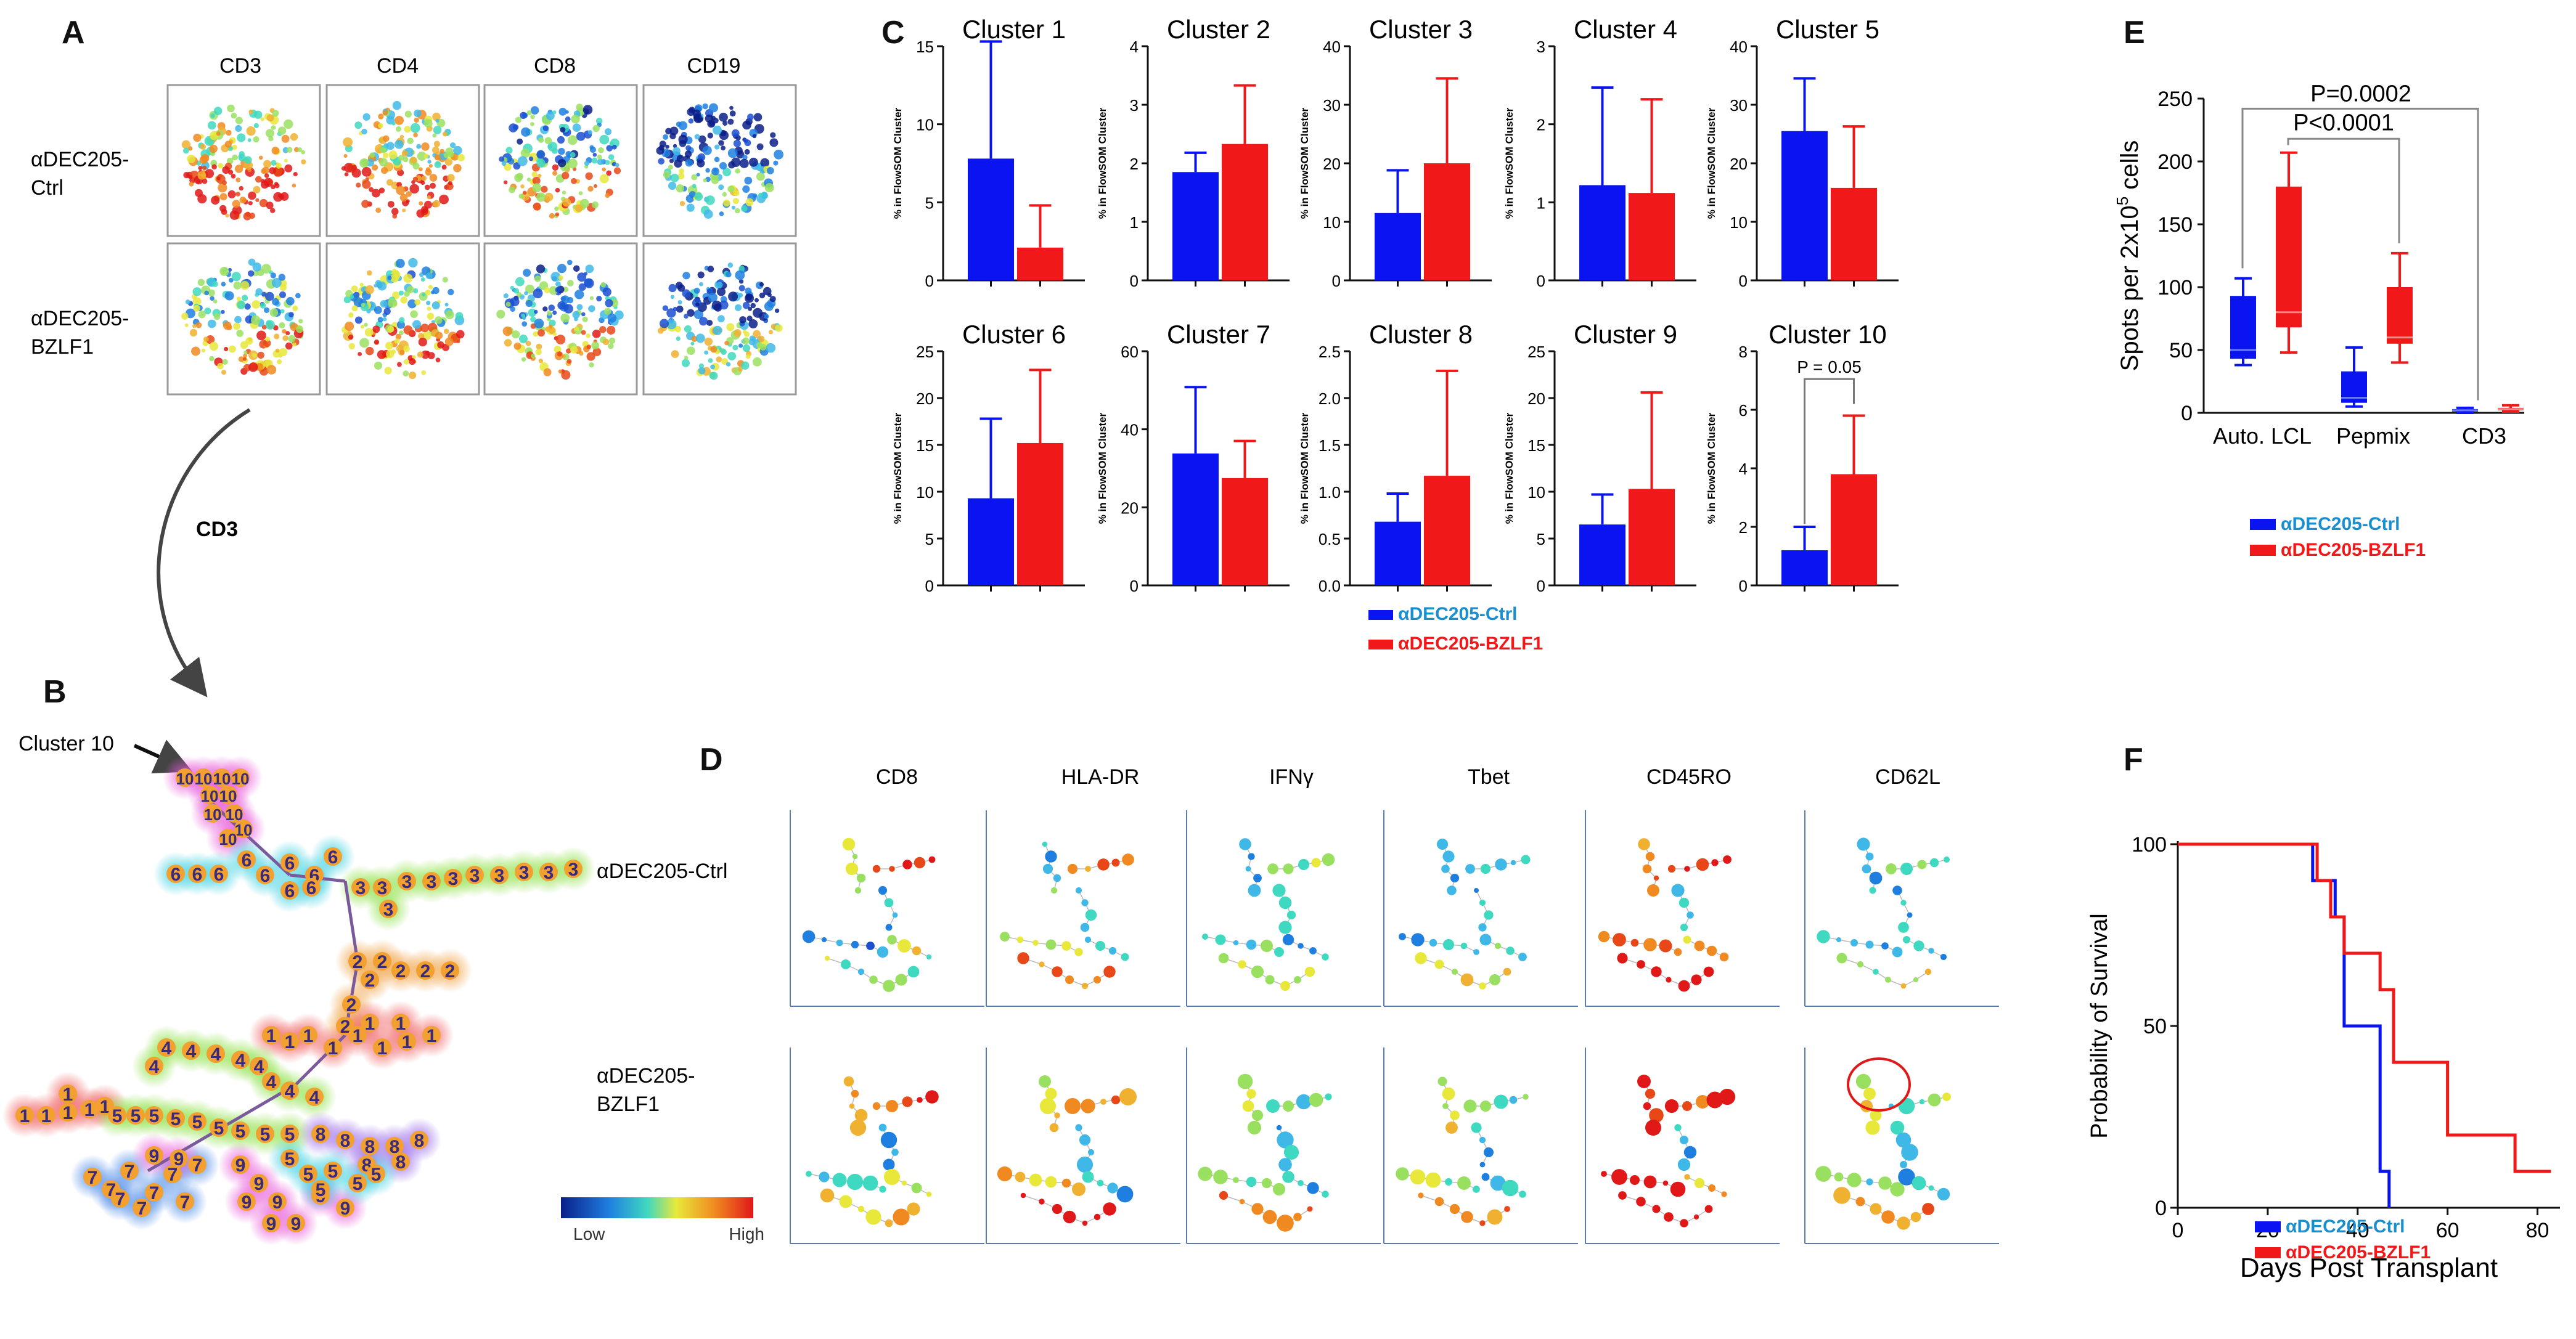  Describe the element at coordinates (524, 873) in the screenshot. I see `tree-node-label: 3` at that location.